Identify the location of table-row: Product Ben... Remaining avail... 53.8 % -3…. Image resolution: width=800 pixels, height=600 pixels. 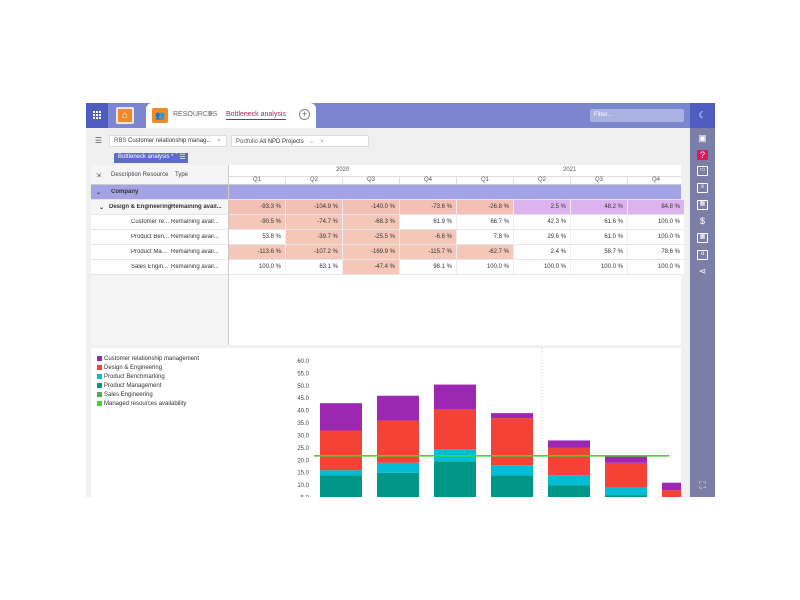
(387, 237).